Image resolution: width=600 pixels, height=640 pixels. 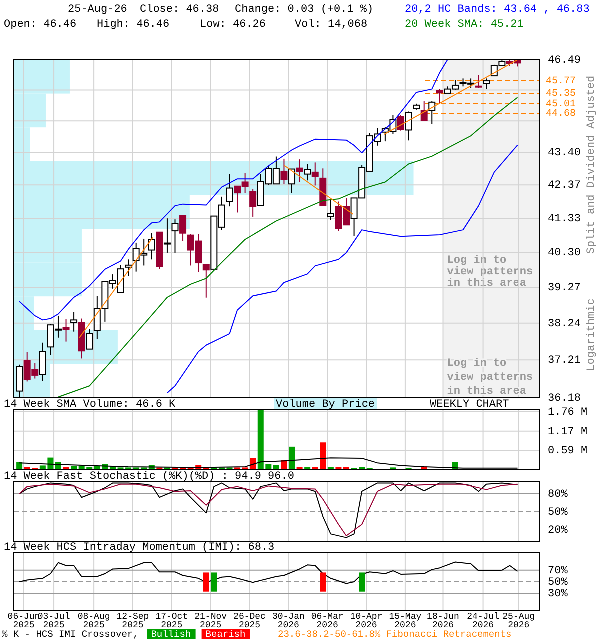 I want to click on ref-line-label: 45.35, so click(x=561, y=94).